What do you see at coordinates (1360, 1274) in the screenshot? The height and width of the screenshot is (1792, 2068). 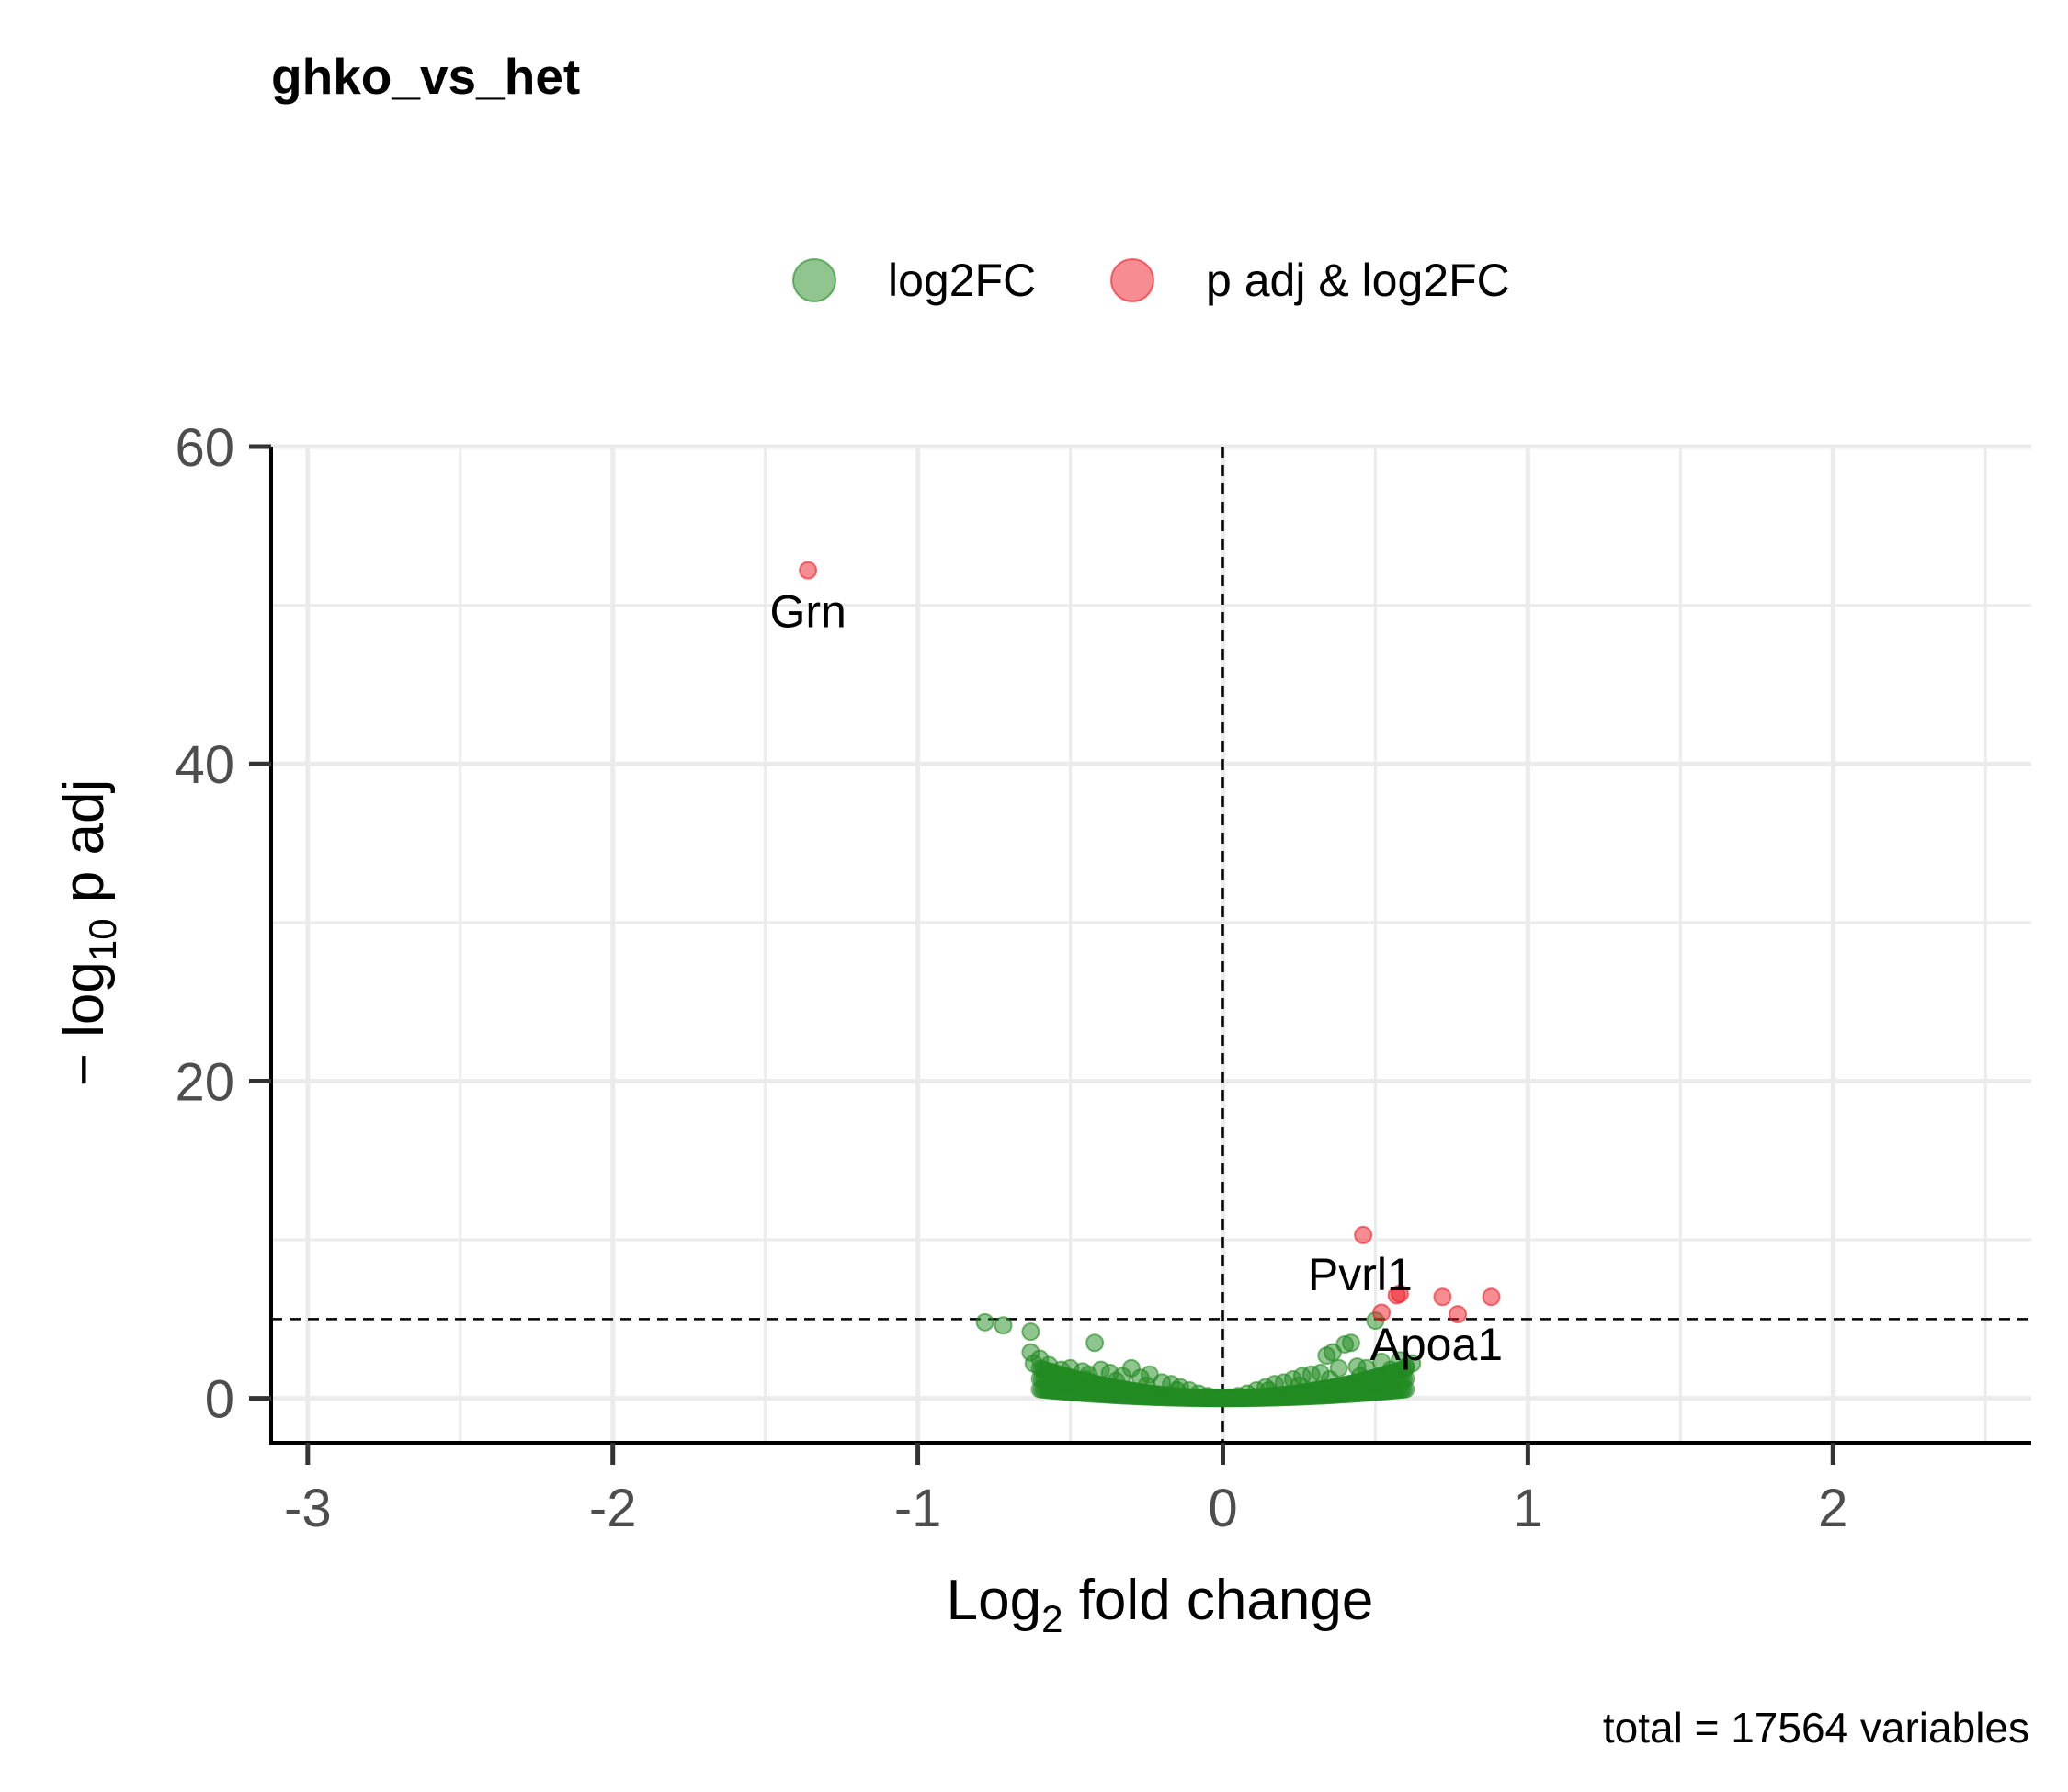 I see `gene-label: Pvrl1` at bounding box center [1360, 1274].